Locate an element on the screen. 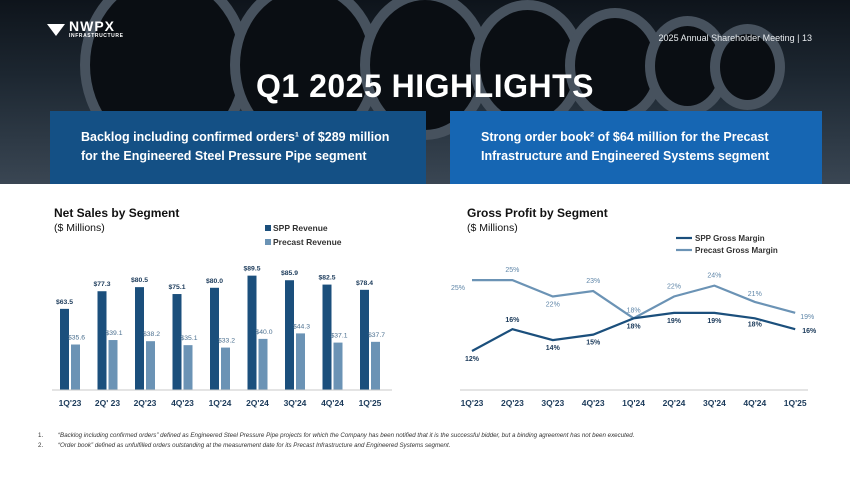 This screenshot has width=850, height=478. bar-label-precast: $37.7 is located at coordinates (376, 335).